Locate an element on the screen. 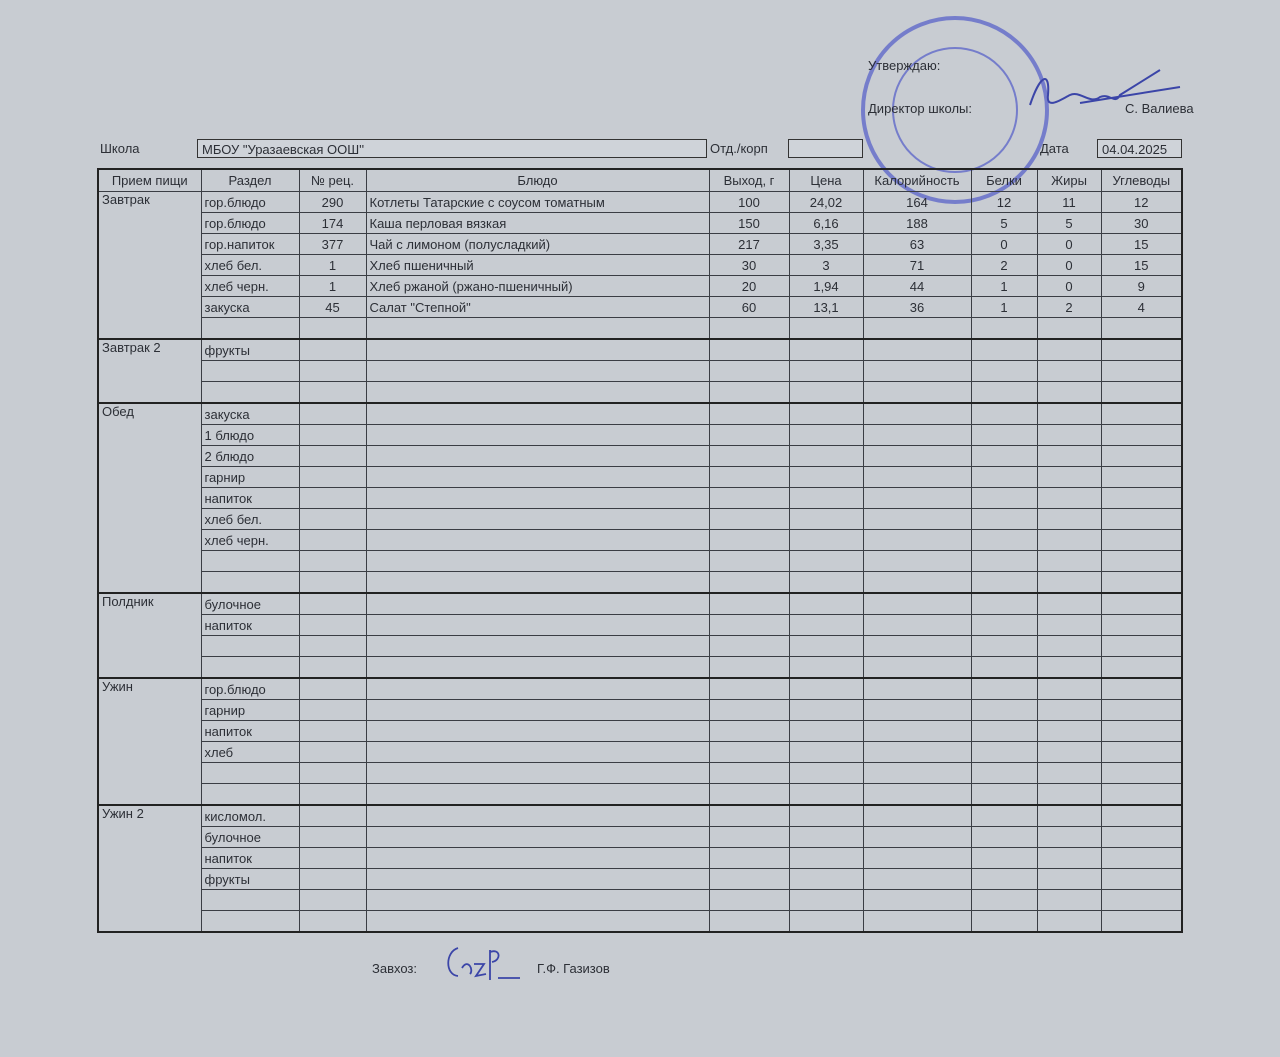 Image resolution: width=1280 pixels, height=1057 pixels. cell-price: 13,1 is located at coordinates (826, 307).